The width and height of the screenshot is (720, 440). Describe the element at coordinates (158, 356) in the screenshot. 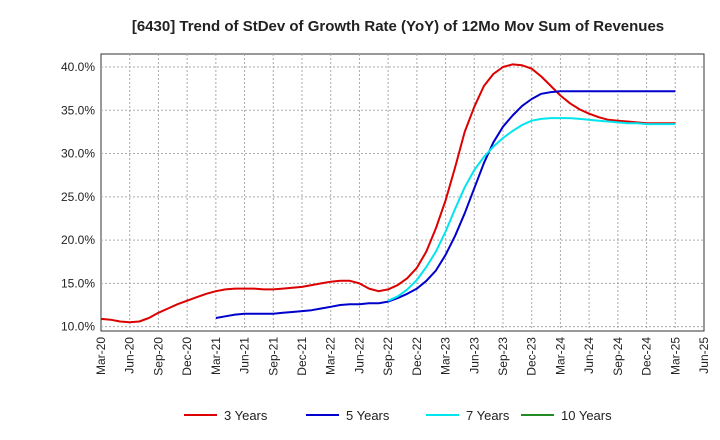

I see `x-tick-label: Sep-20` at that location.